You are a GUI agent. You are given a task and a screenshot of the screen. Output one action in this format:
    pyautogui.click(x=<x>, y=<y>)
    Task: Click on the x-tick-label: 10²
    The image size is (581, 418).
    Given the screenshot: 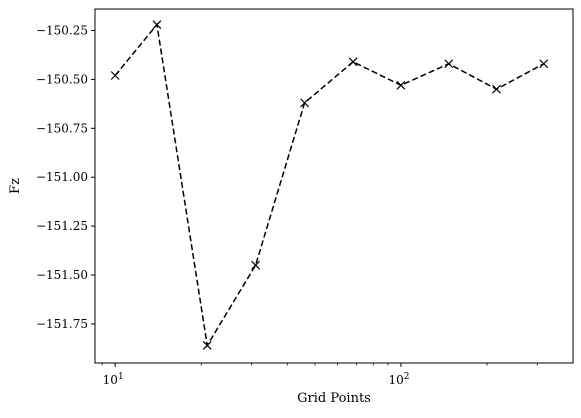 What is the action you would take?
    pyautogui.click(x=398, y=379)
    